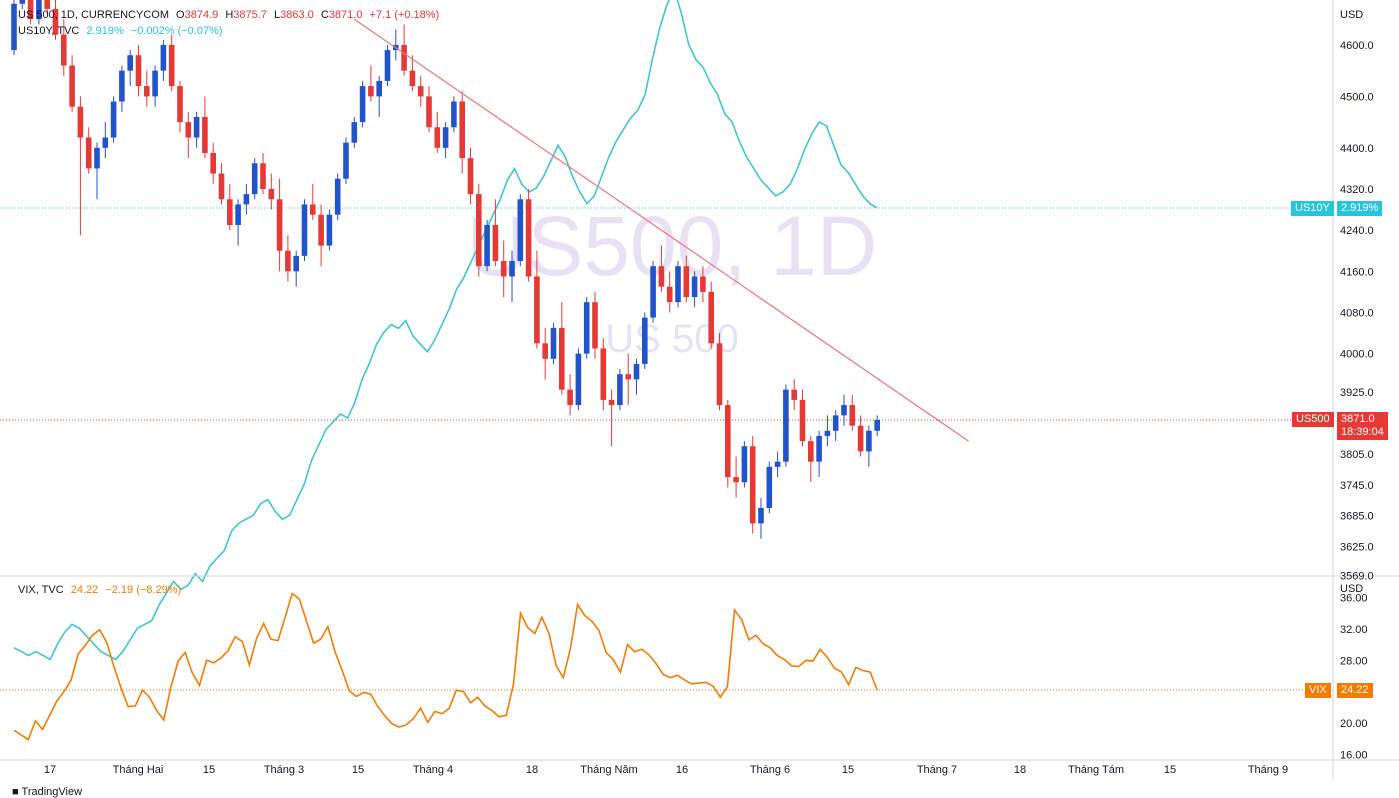 Image resolution: width=1399 pixels, height=798 pixels. I want to click on x-tick-label: 15, so click(209, 770).